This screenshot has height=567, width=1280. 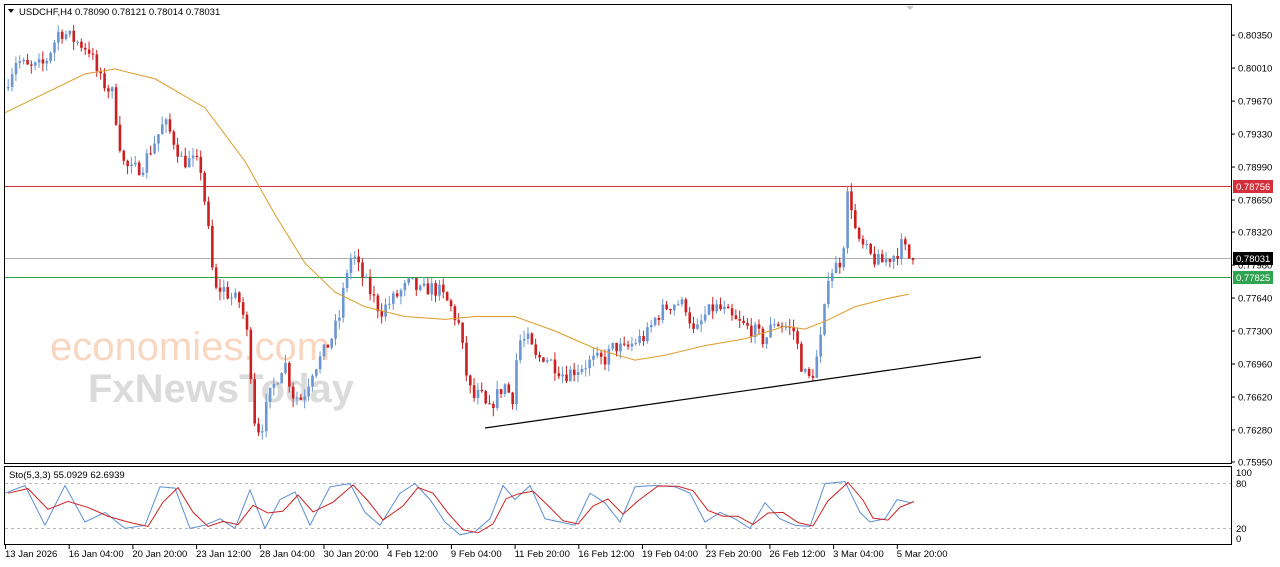 What do you see at coordinates (733, 392) in the screenshot?
I see `ascending-trendline` at bounding box center [733, 392].